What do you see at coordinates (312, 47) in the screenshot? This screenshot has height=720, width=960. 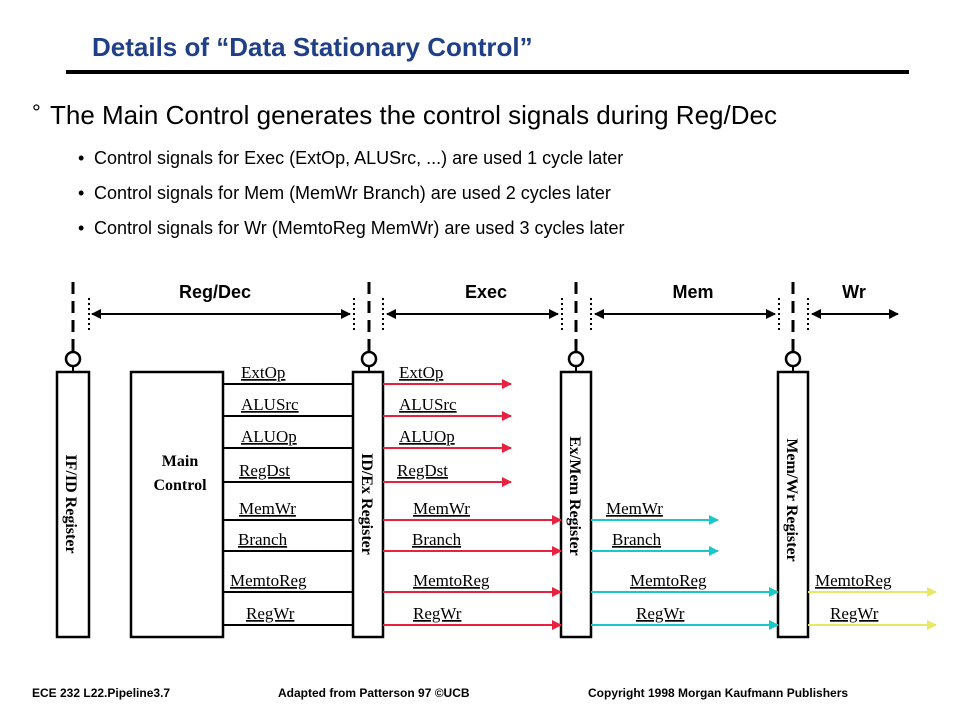 I see `slide-title: Details of “Data Stationary Control”` at bounding box center [312, 47].